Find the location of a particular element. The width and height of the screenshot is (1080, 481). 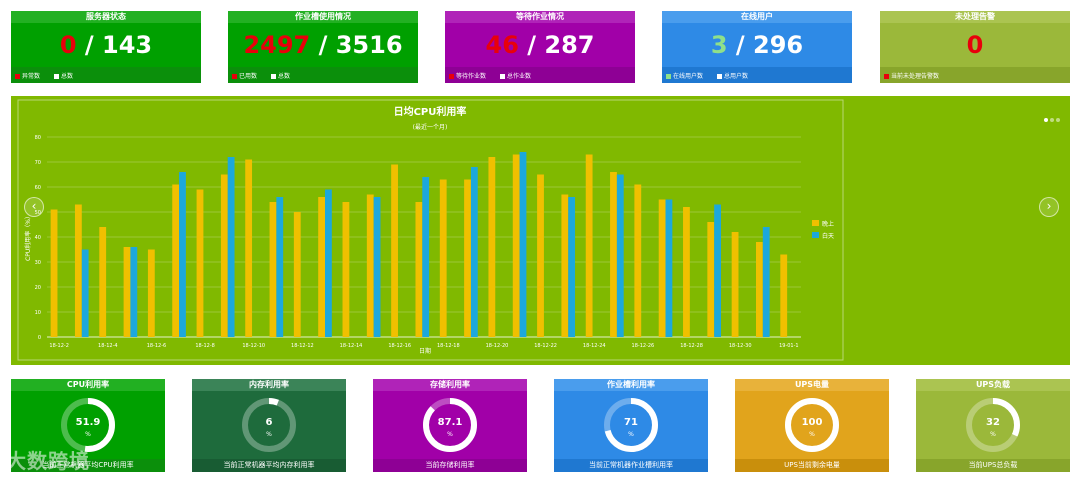

memory-usage-gauge-card: 内存利用率 6% 当前正常机器平均内存利用率 is located at coordinates (269, 425).